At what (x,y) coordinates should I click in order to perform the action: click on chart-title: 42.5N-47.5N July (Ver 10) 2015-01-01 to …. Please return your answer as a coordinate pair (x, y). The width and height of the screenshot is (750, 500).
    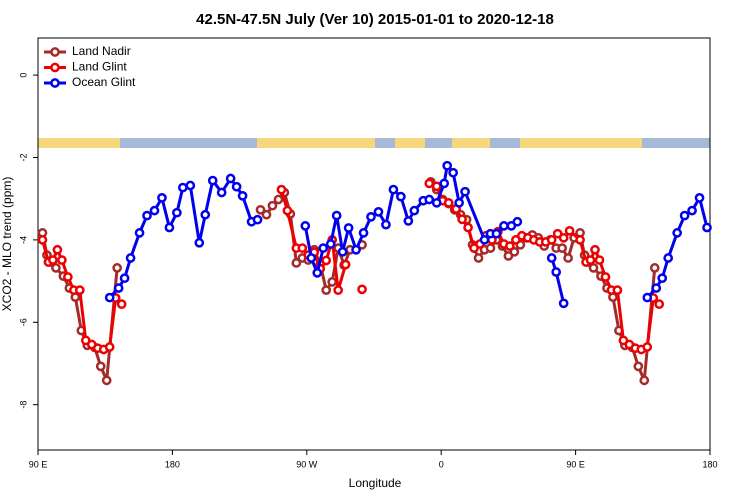
    Looking at the image, I should click on (375, 19).